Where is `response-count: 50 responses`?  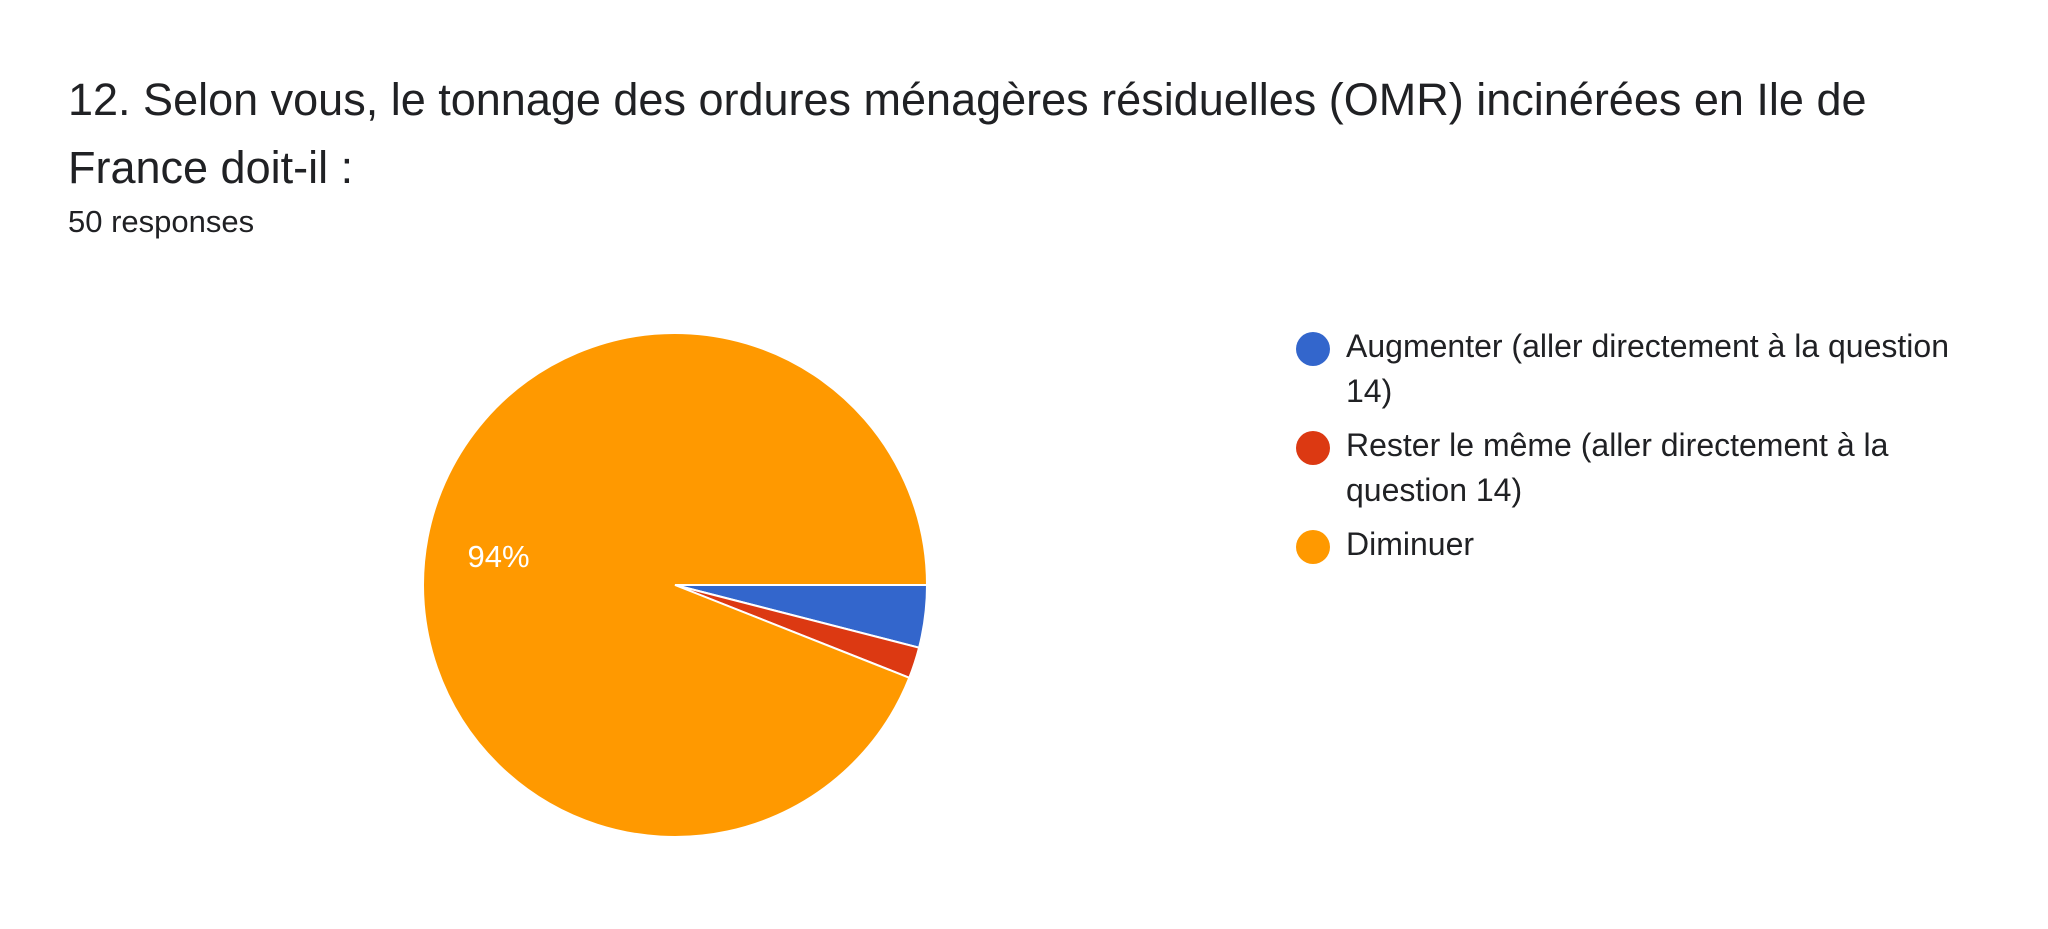
response-count: 50 responses is located at coordinates (161, 221).